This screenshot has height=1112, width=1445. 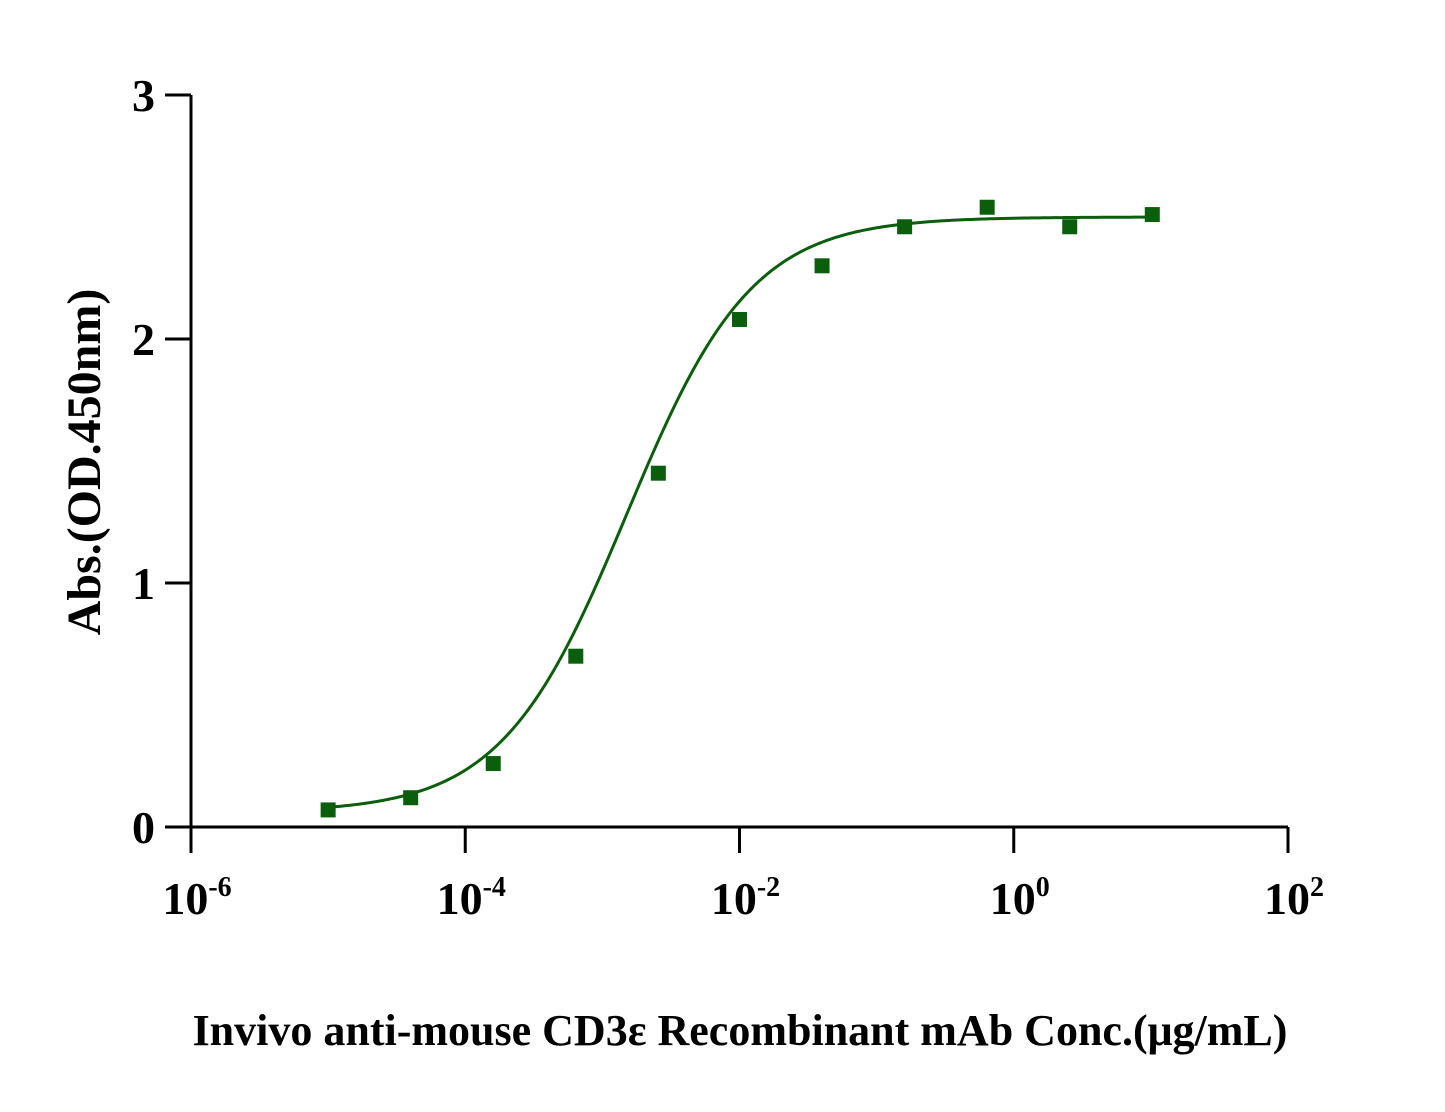 I want to click on y-axis-label: Abs.(OD.450nm), so click(x=84, y=462).